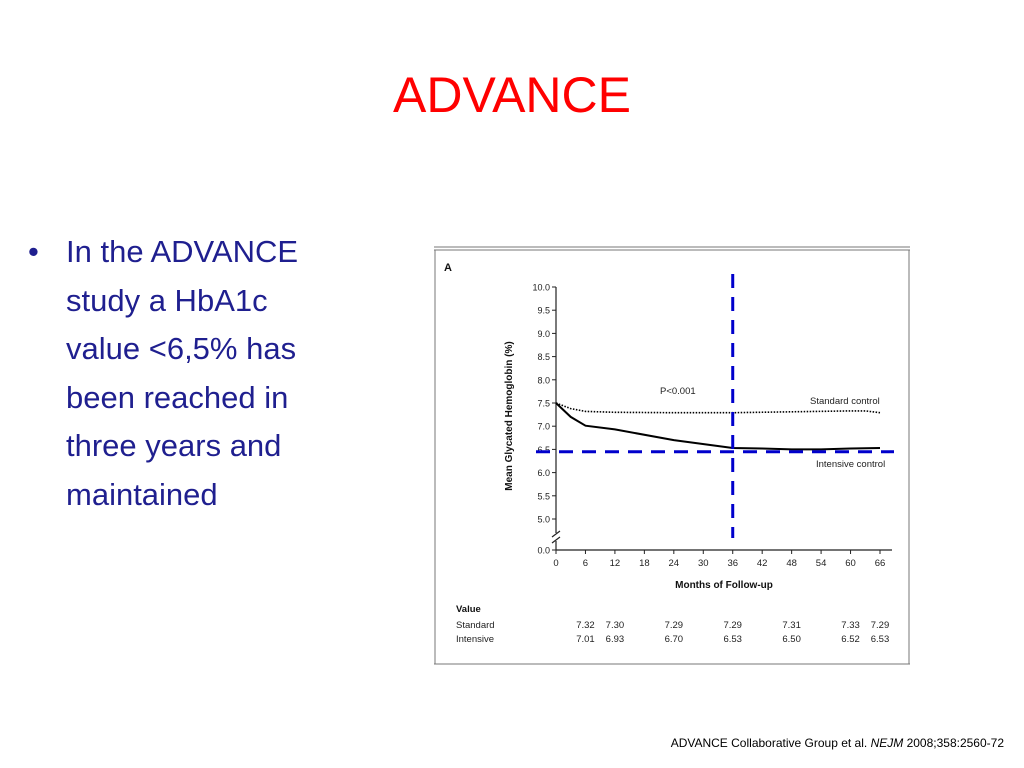  Describe the element at coordinates (644, 563) in the screenshot. I see `x-tick-label: 18` at that location.